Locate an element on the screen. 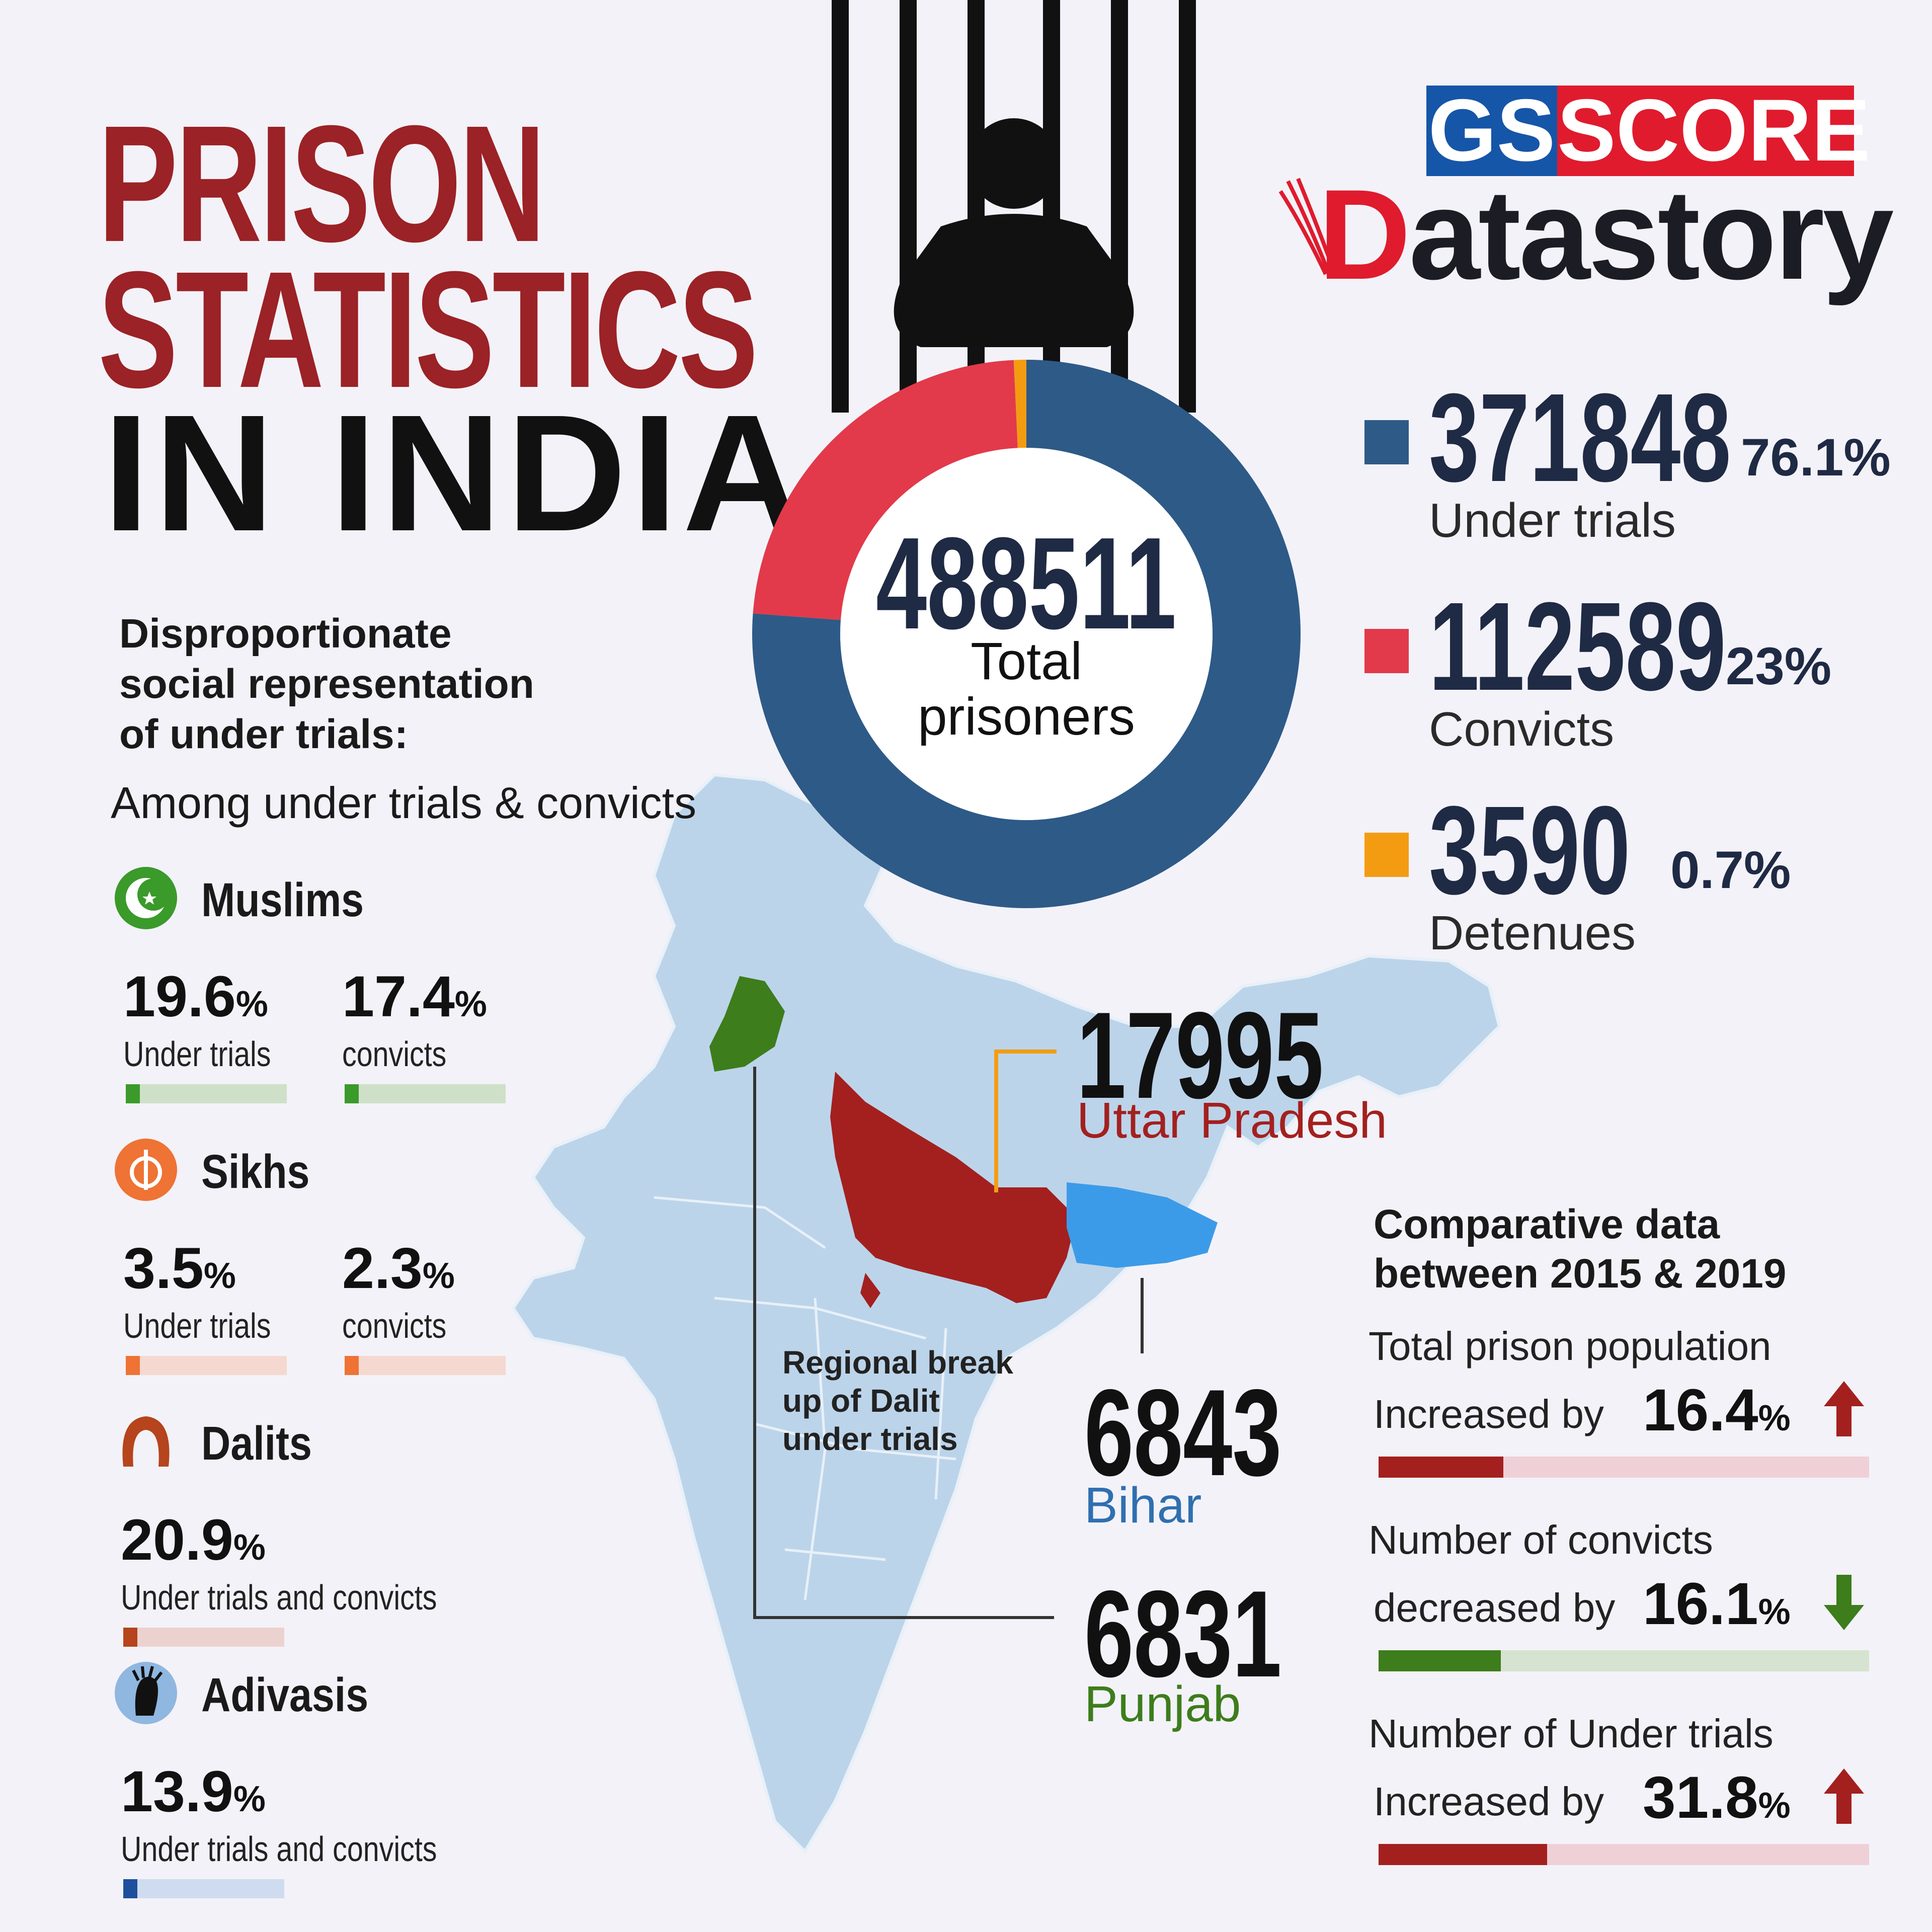 Image resolution: width=1932 pixels, height=1932 pixels. legend-label: Under trials is located at coordinates (1553, 520).